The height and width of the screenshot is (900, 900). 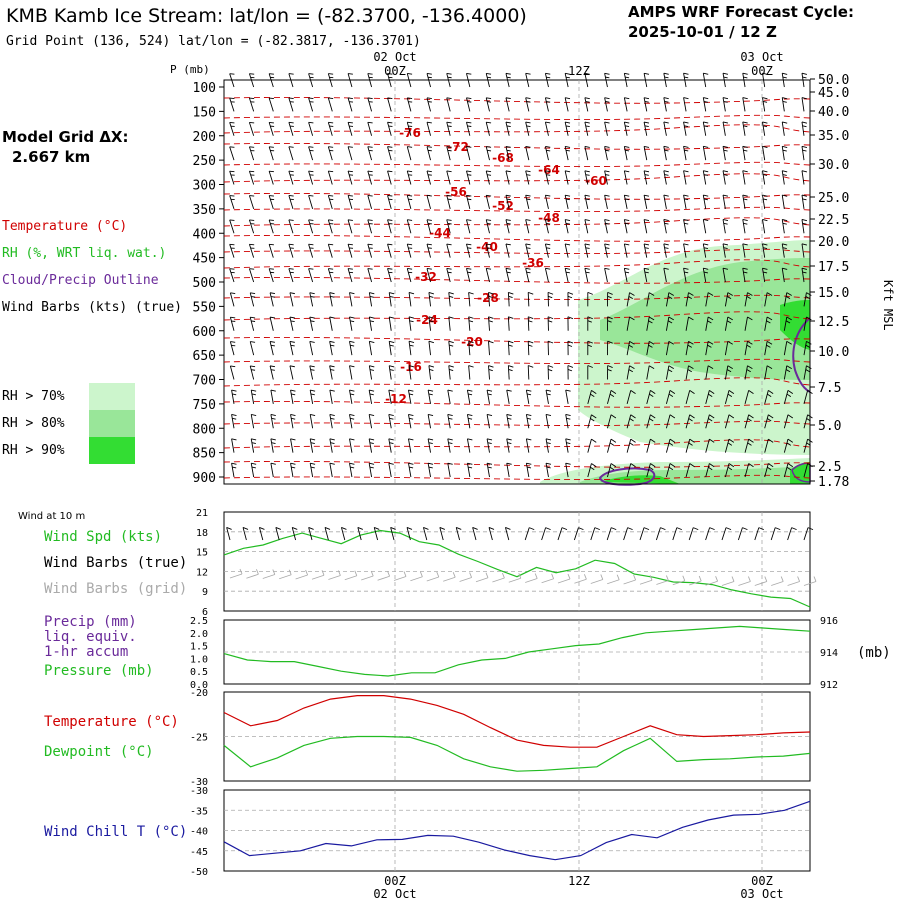 I want to click on bottom-date-03oct: 03 Oct, so click(x=761, y=893).